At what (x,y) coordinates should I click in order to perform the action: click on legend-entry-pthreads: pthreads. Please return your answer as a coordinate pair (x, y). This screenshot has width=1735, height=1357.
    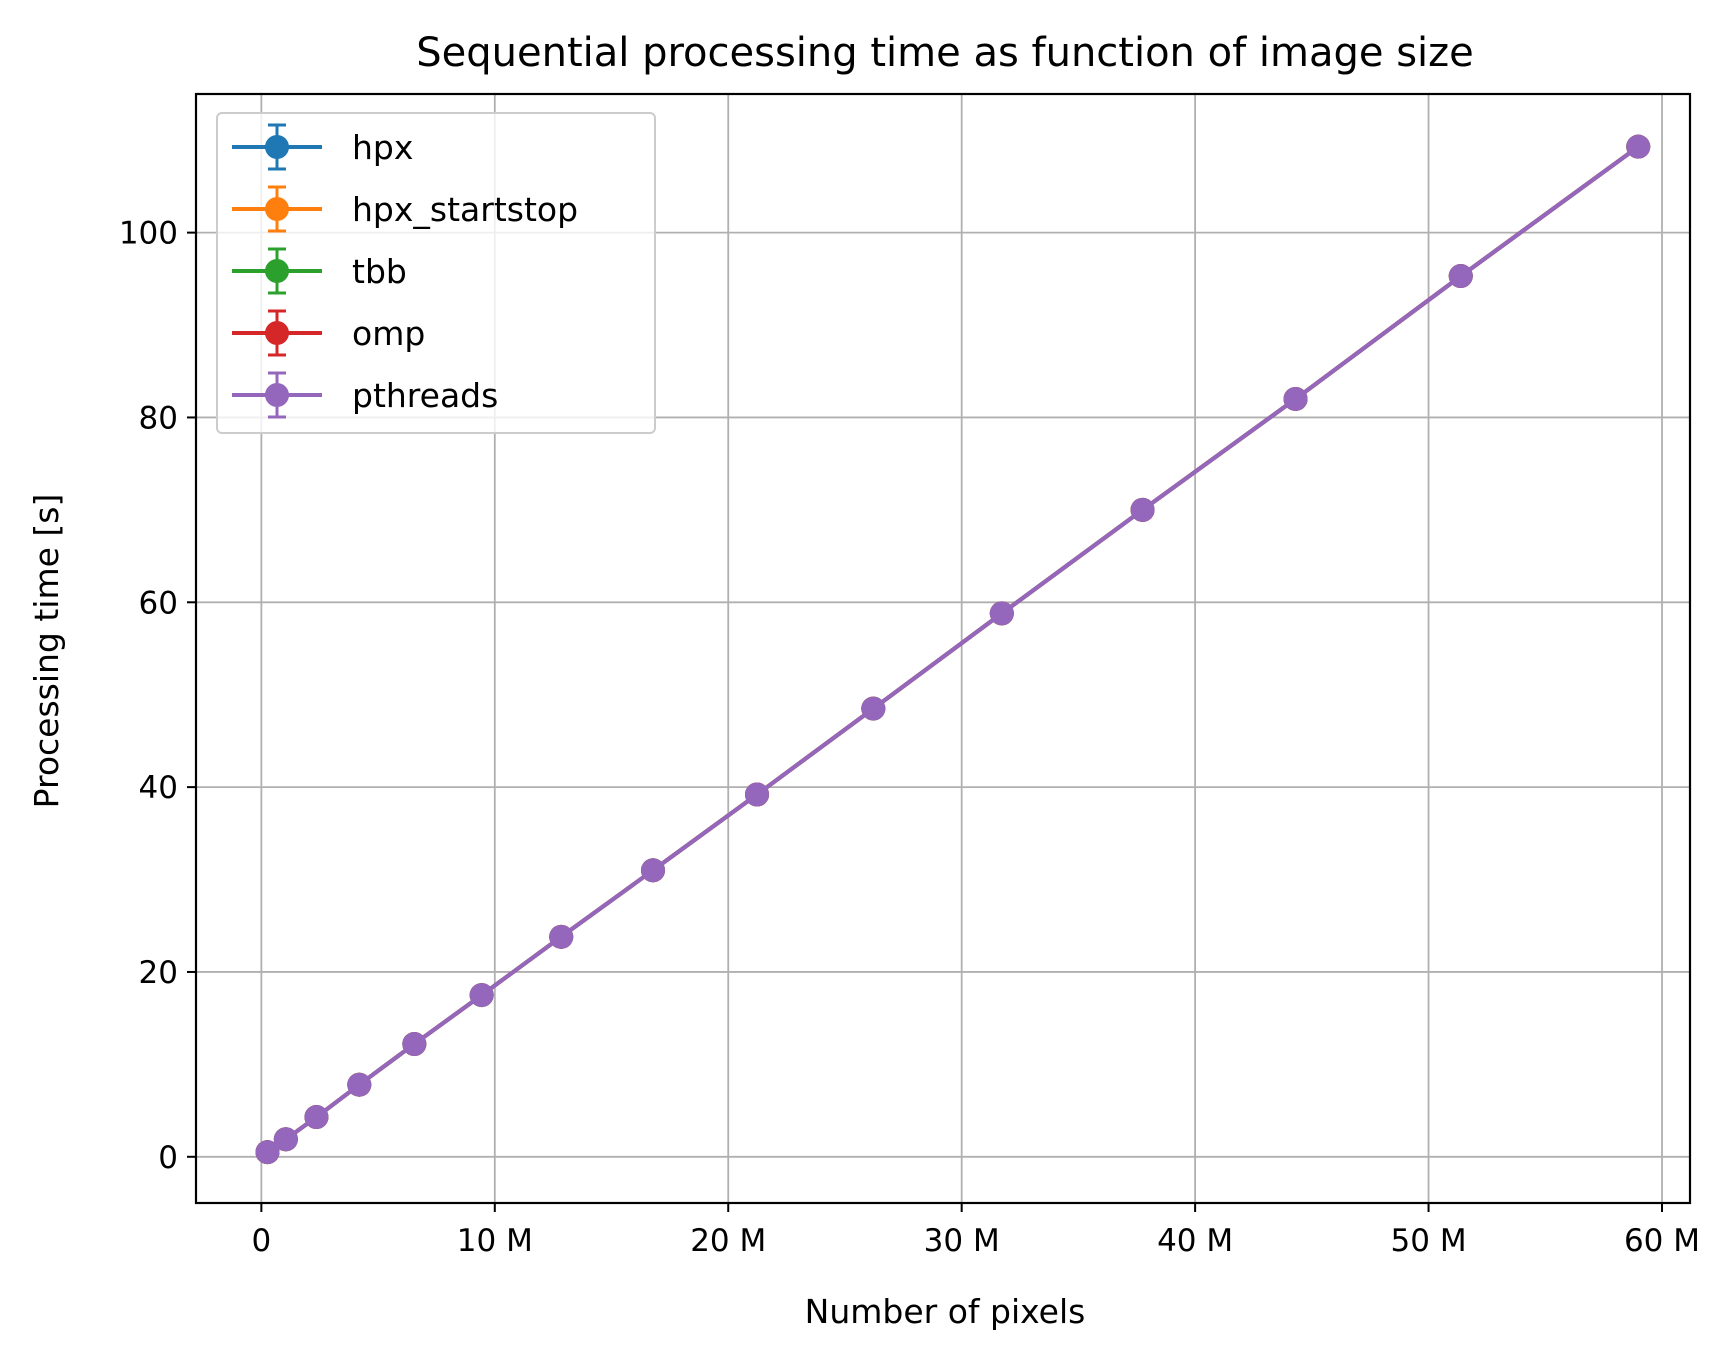
    Looking at the image, I should click on (365, 395).